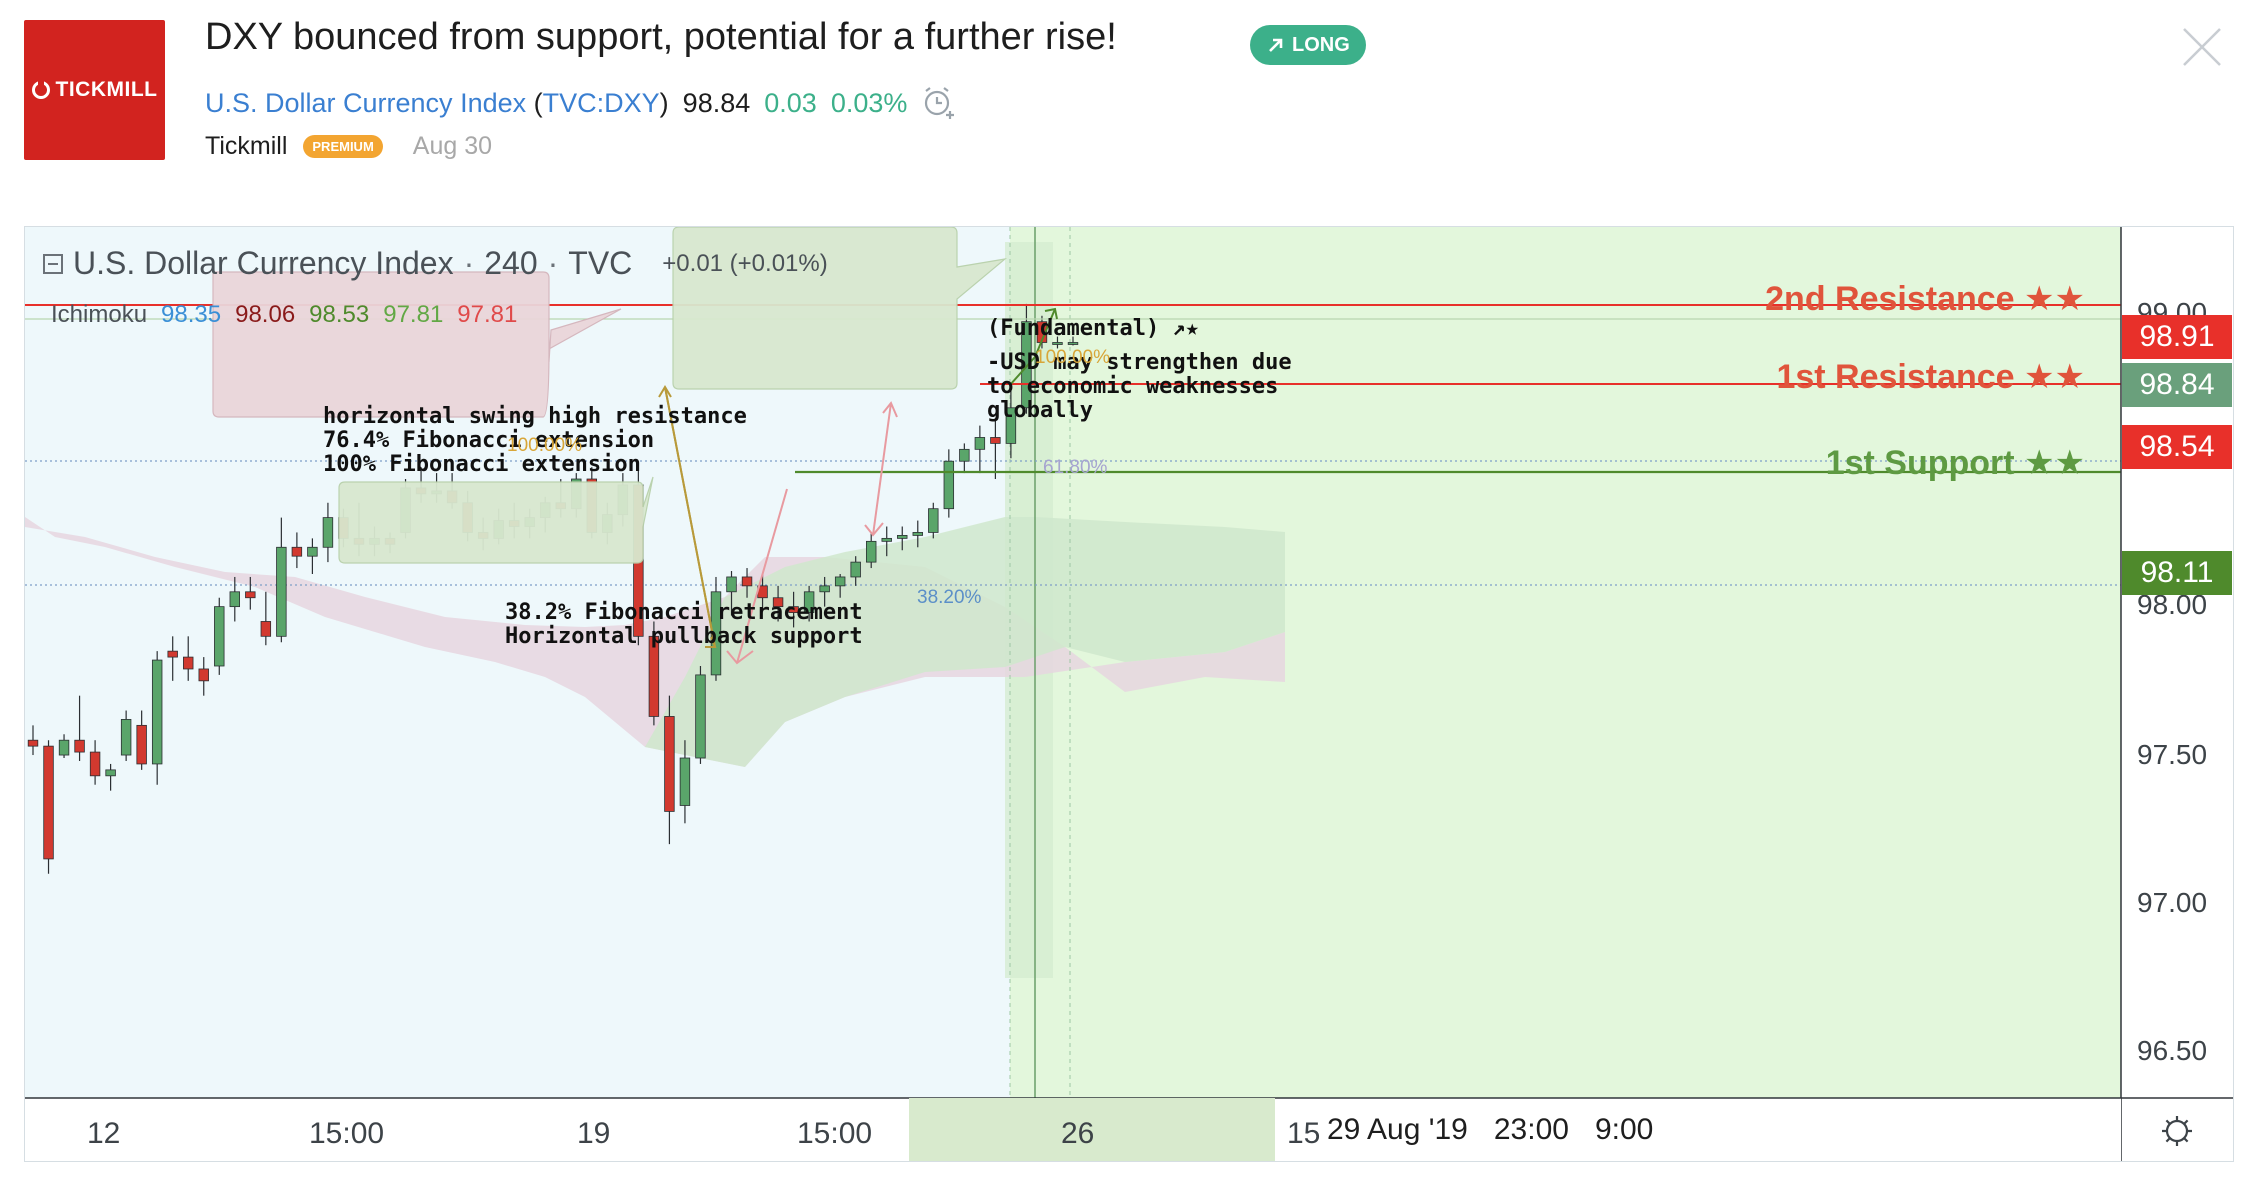  Describe the element at coordinates (1304, 1133) in the screenshot. I see `time-tick: 15` at that location.